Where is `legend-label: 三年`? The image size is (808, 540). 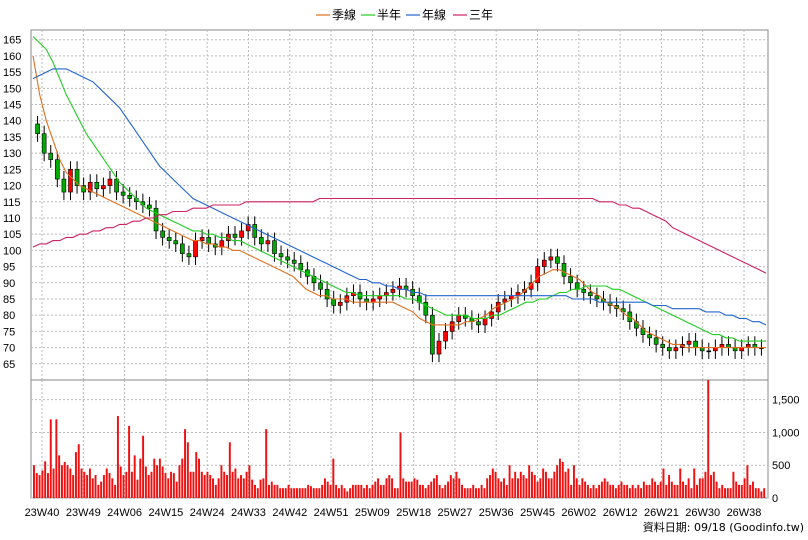
legend-label: 三年 is located at coordinates (481, 15).